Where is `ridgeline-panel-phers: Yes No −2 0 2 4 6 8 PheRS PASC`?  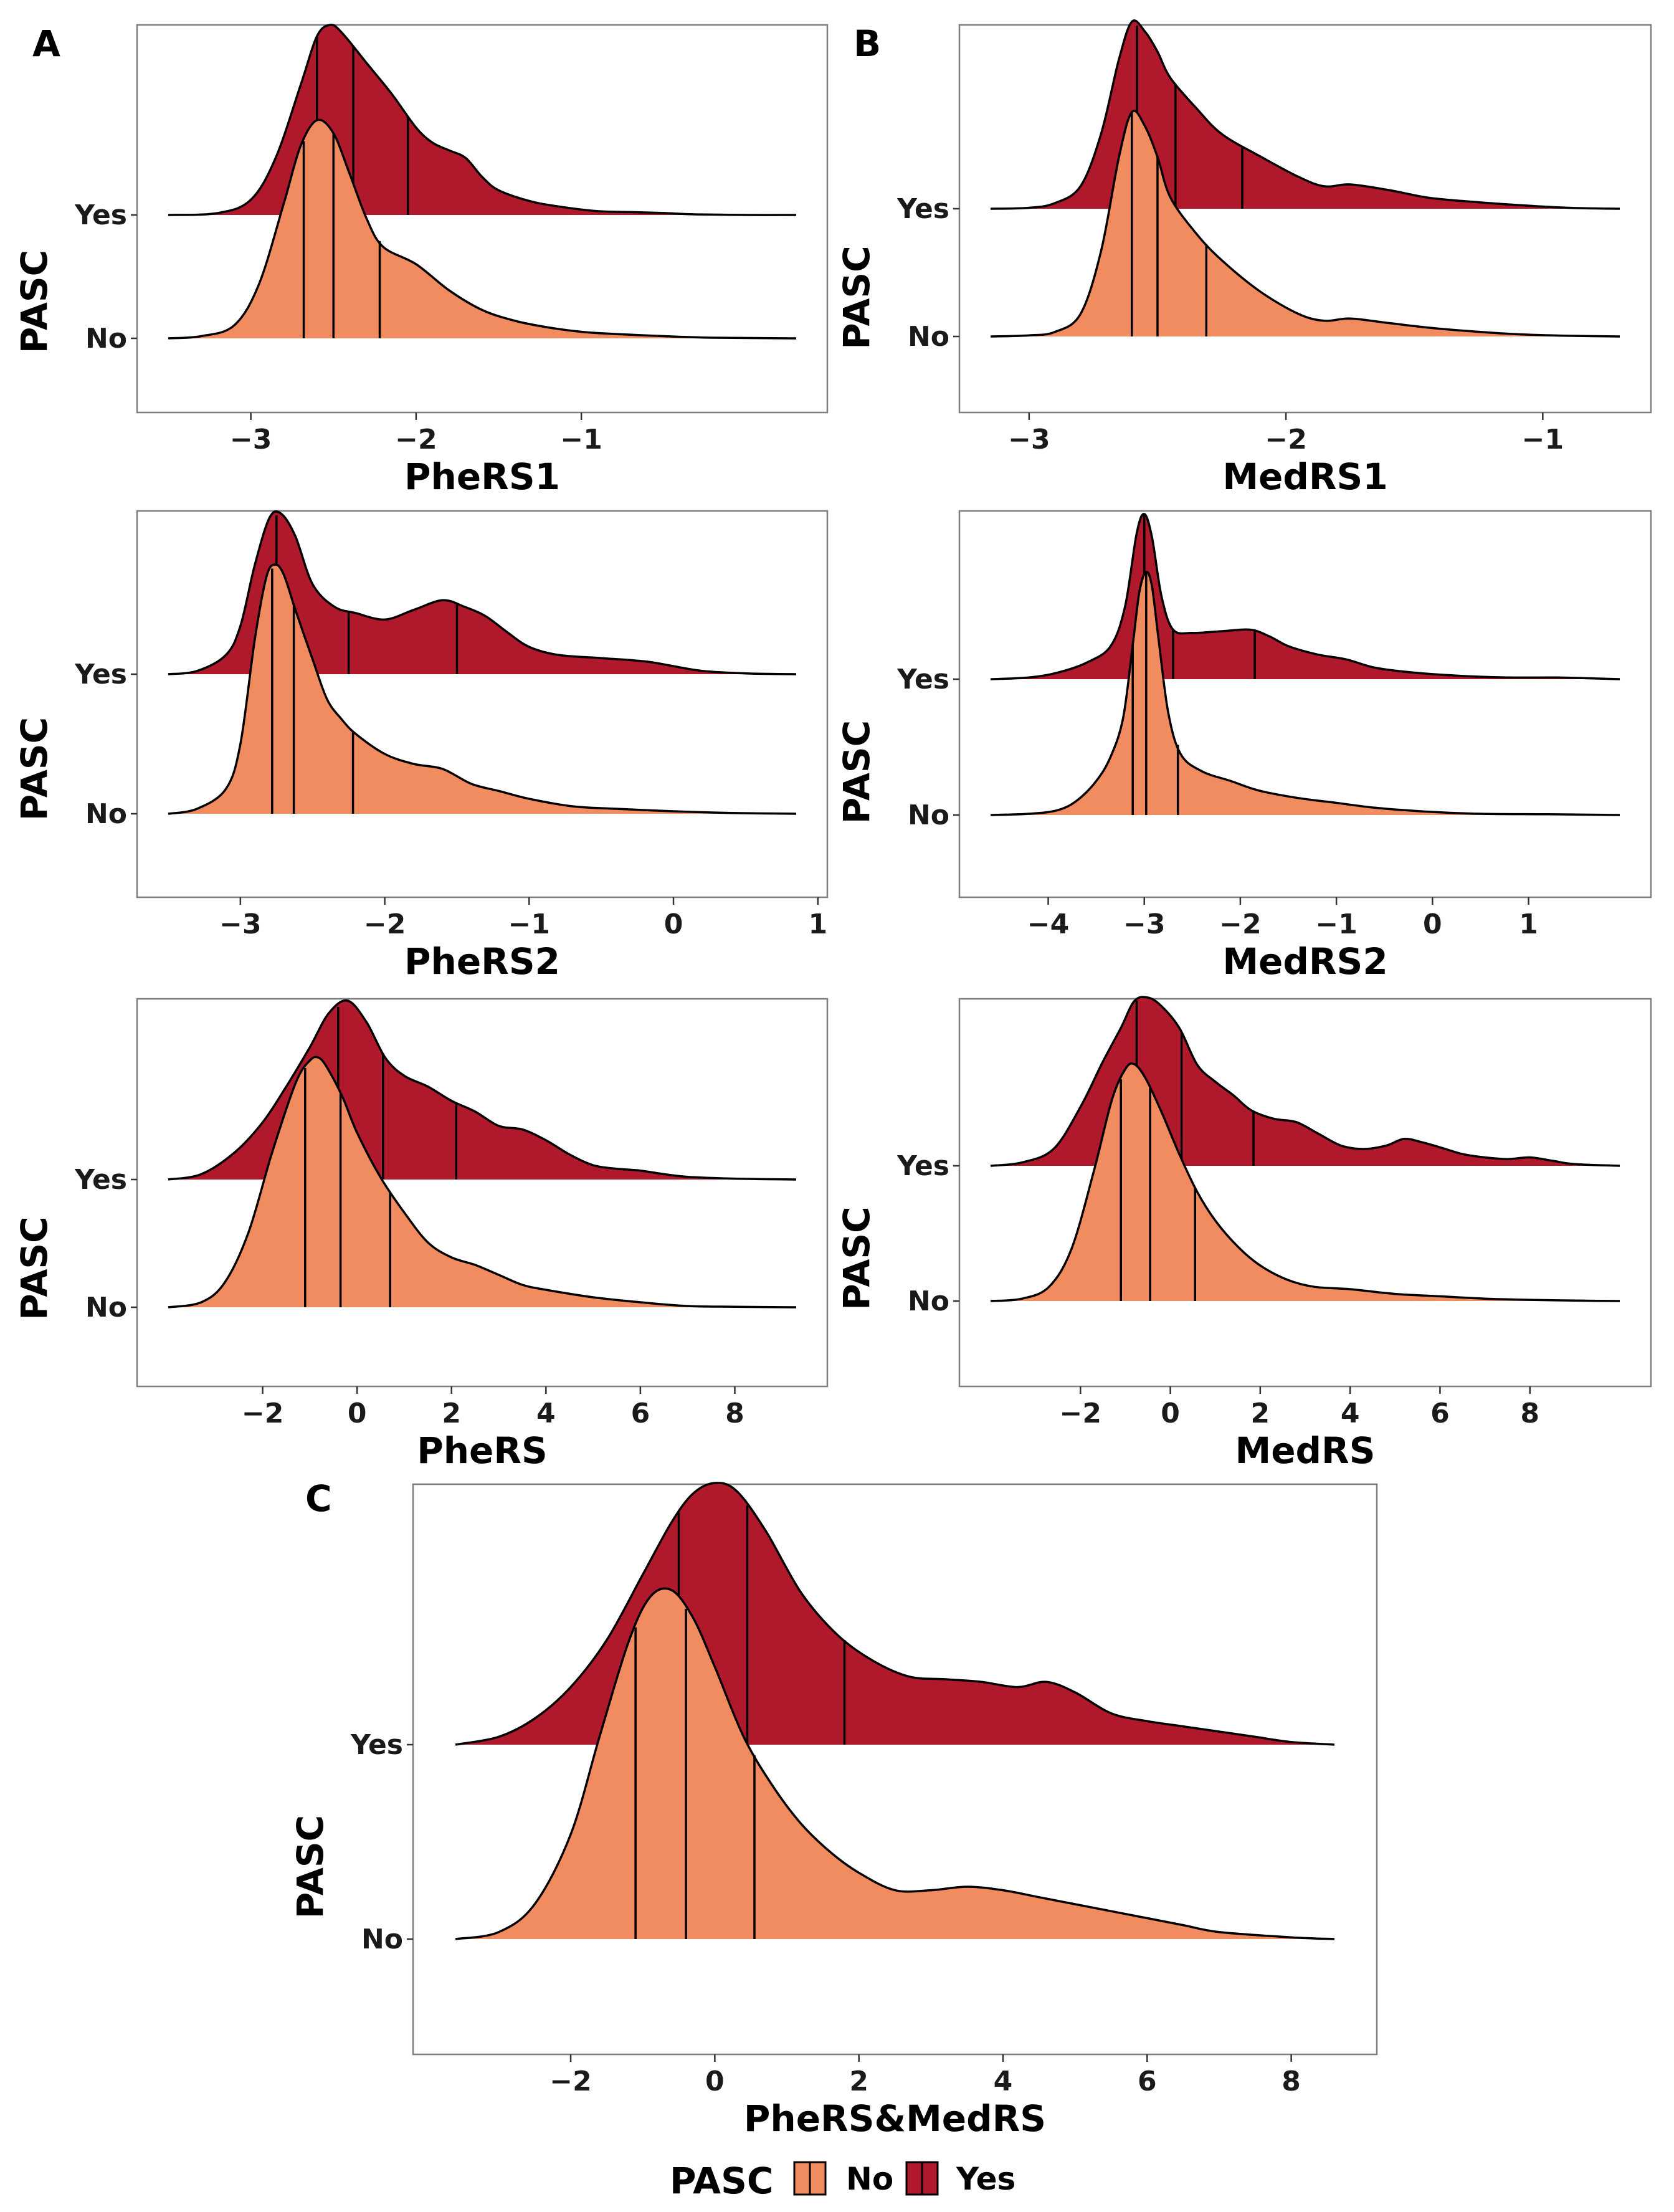
ridgeline-panel-phers: Yes No −2 0 2 4 6 8 PheRS PASC is located at coordinates (421, 1235).